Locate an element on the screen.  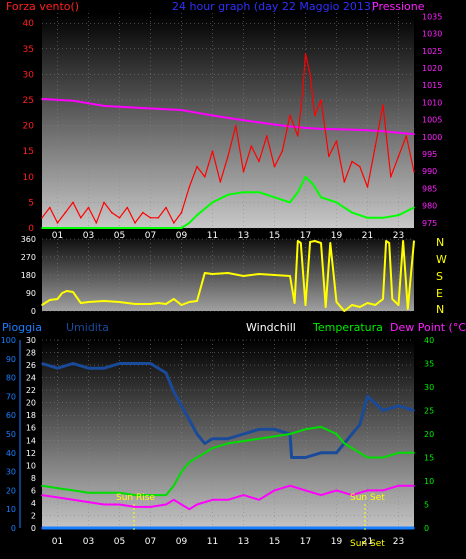
pressure-y-tick-1030: 1030 is located at coordinates (432, 34).